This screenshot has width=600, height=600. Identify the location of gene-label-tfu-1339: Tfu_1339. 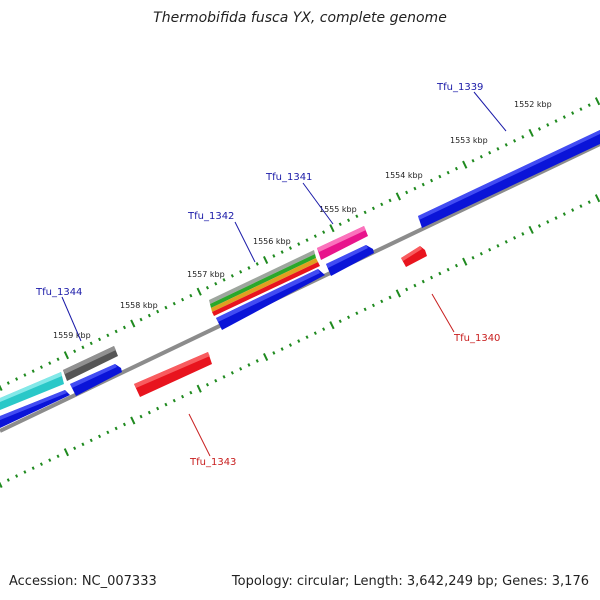
(459, 87).